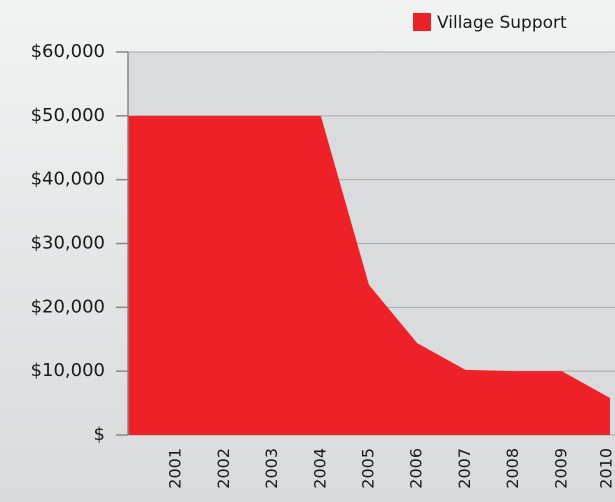 Image resolution: width=615 pixels, height=502 pixels. What do you see at coordinates (68, 306) in the screenshot?
I see `y-tick-label: $20,000` at bounding box center [68, 306].